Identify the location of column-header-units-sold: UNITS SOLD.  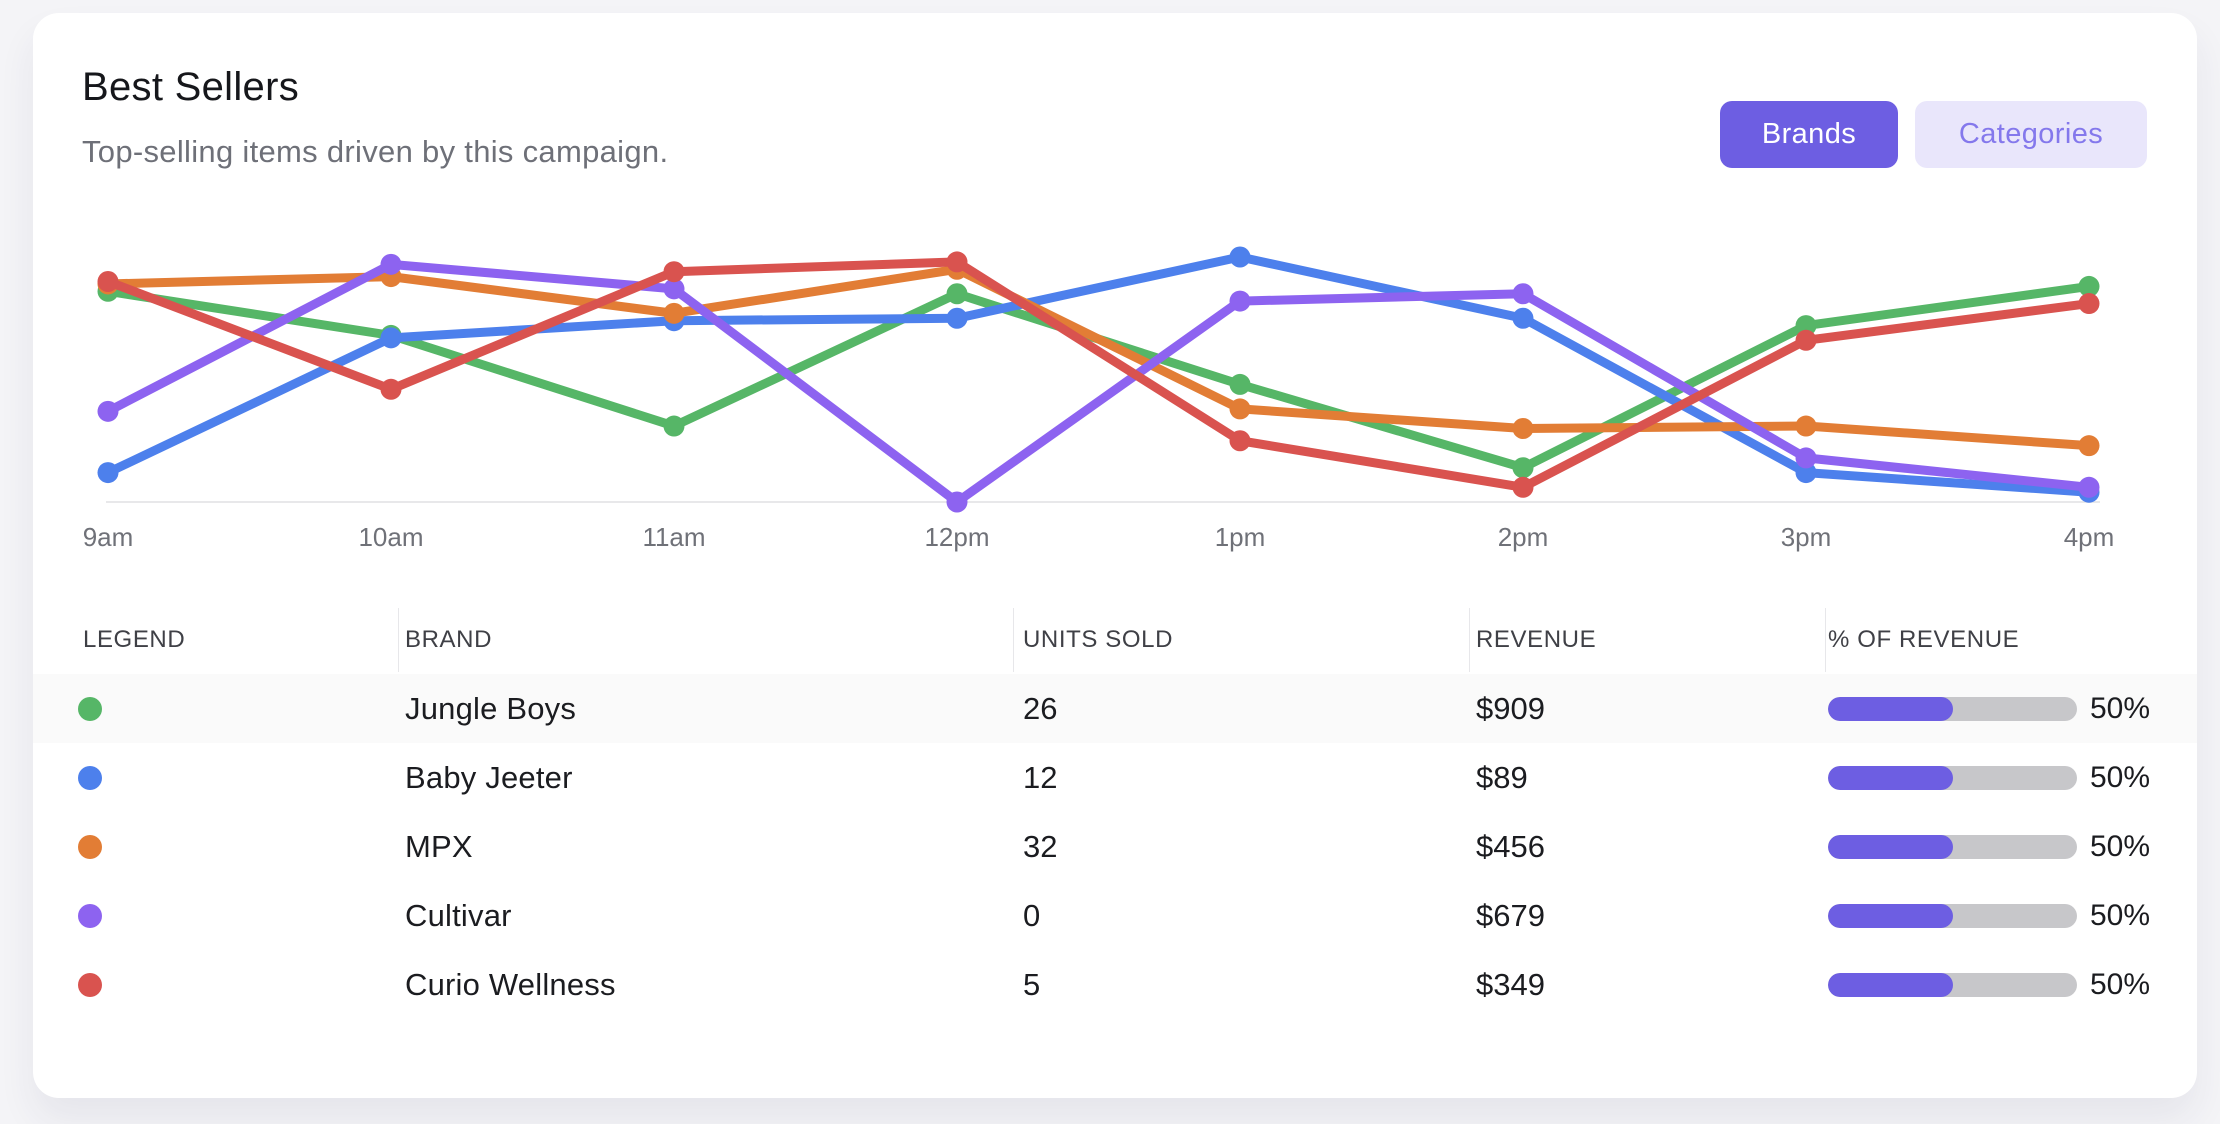
(1098, 639).